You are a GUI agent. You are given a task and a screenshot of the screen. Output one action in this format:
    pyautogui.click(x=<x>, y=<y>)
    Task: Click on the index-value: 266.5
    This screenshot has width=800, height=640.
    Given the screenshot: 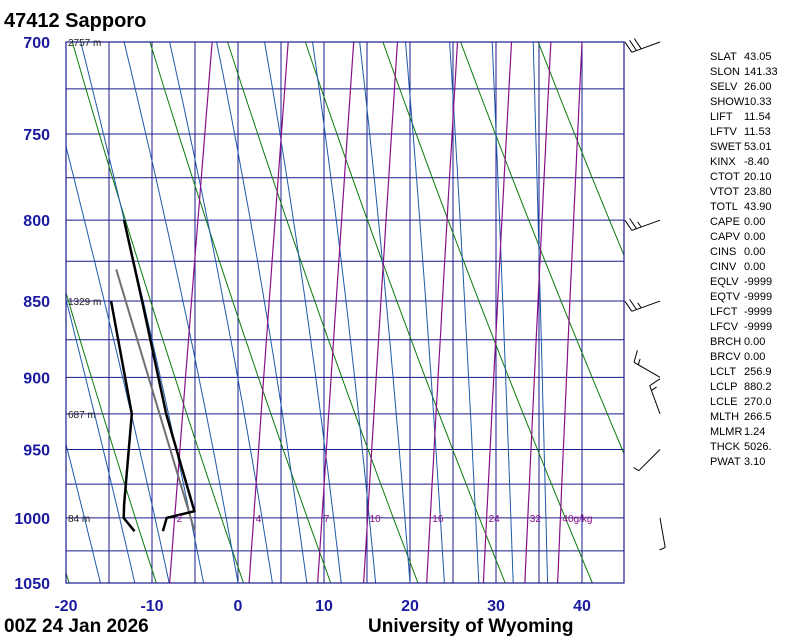 What is the action you would take?
    pyautogui.click(x=758, y=417)
    